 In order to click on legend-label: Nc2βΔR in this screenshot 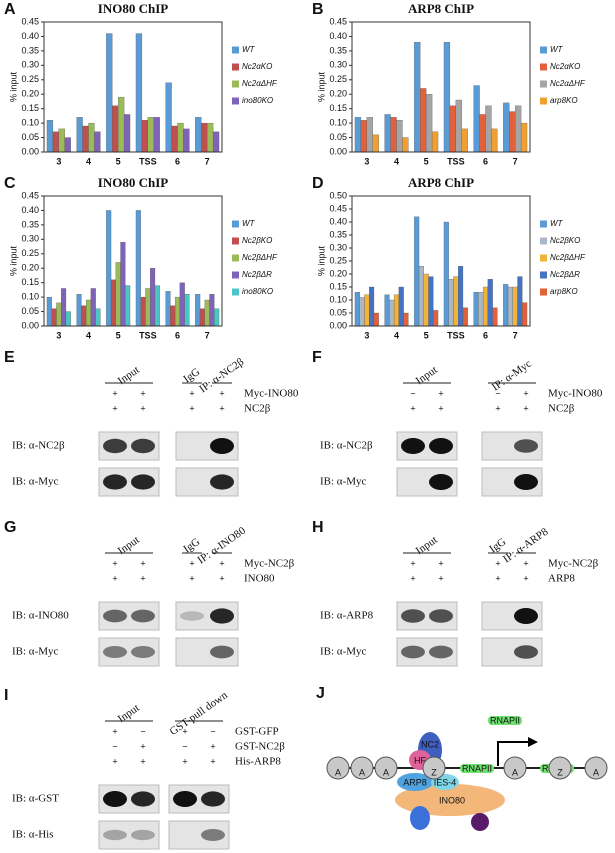, I will do `click(565, 274)`.